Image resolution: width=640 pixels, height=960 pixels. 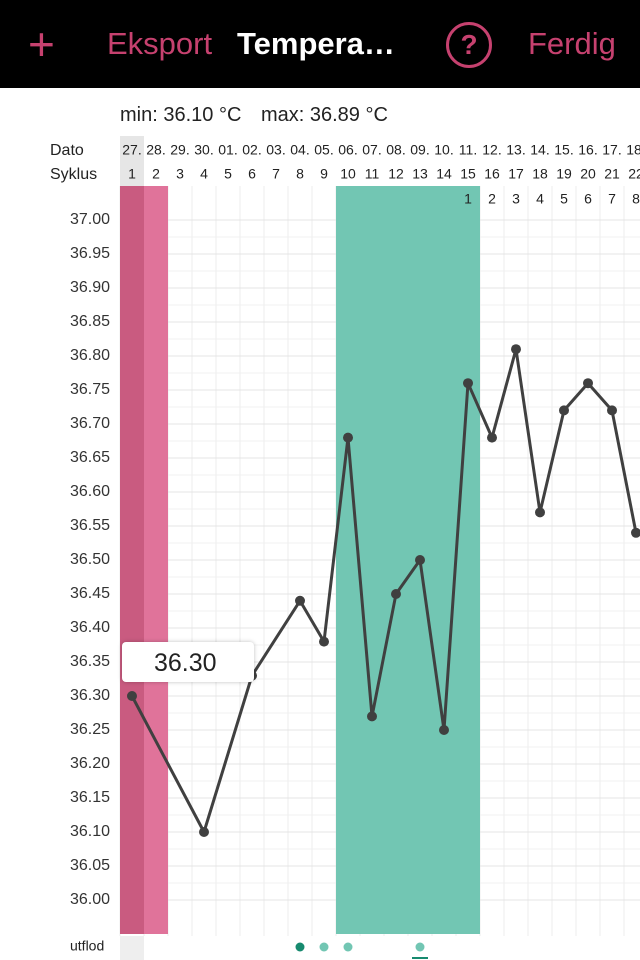 What do you see at coordinates (87, 946) in the screenshot?
I see `discharge-row-label: utflod` at bounding box center [87, 946].